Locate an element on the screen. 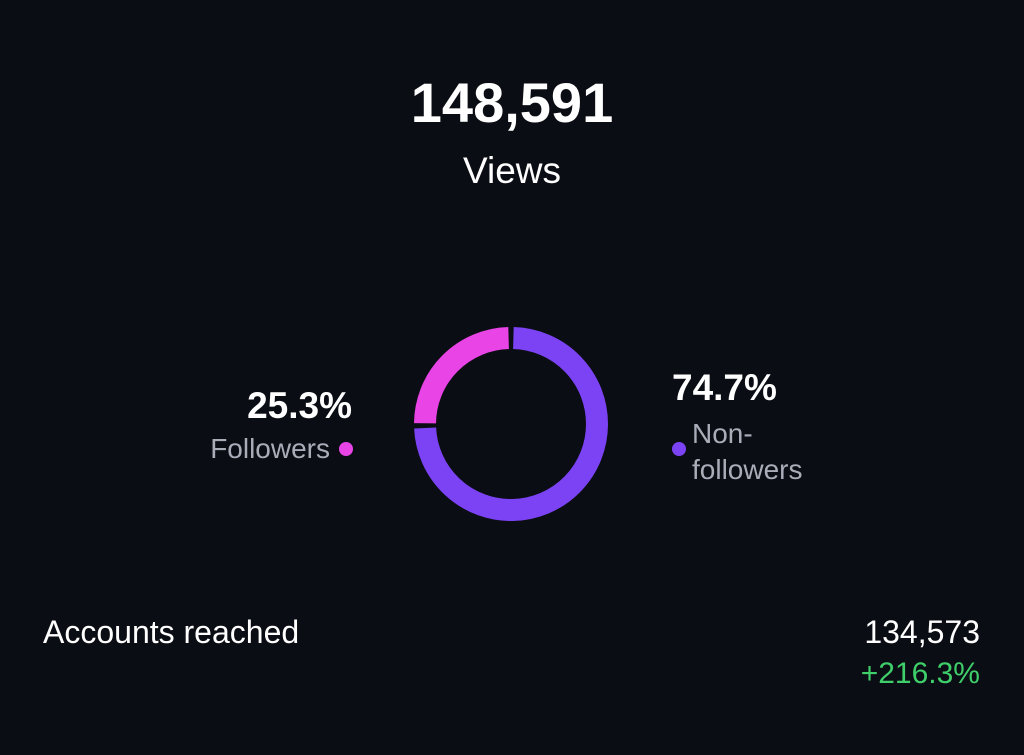  accounts-reached-label: Accounts reached is located at coordinates (171, 632).